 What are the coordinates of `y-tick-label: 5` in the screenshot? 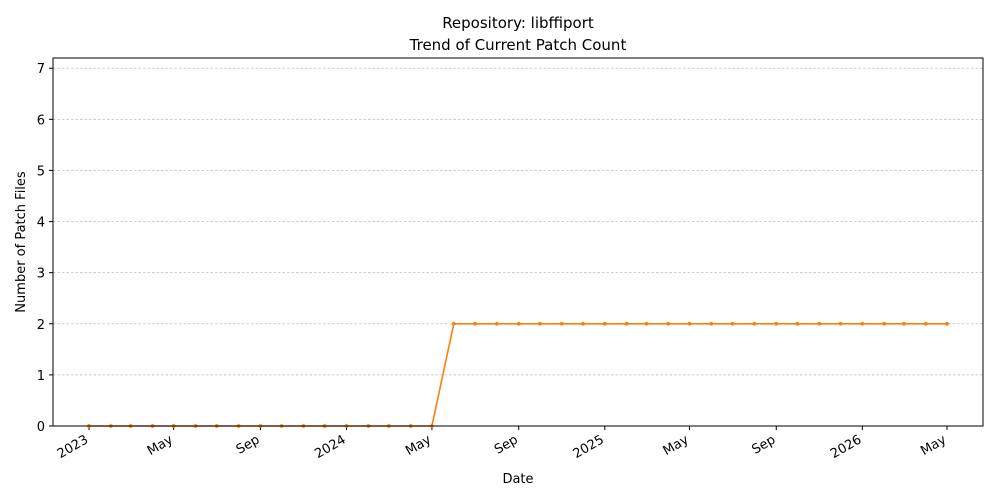 It's located at (41, 171).